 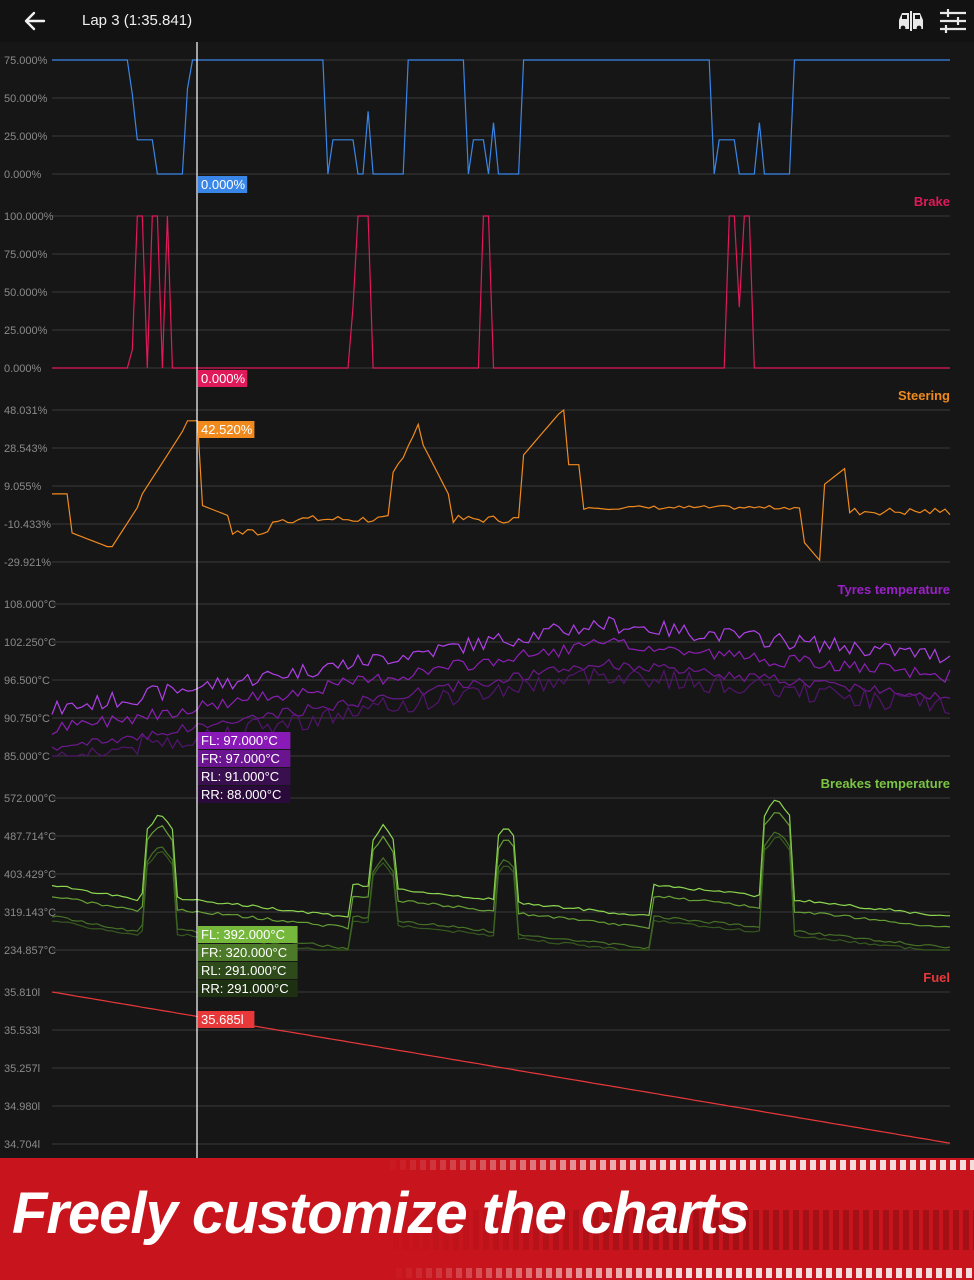 I want to click on tyre-readout-1-bg, so click(x=244, y=758).